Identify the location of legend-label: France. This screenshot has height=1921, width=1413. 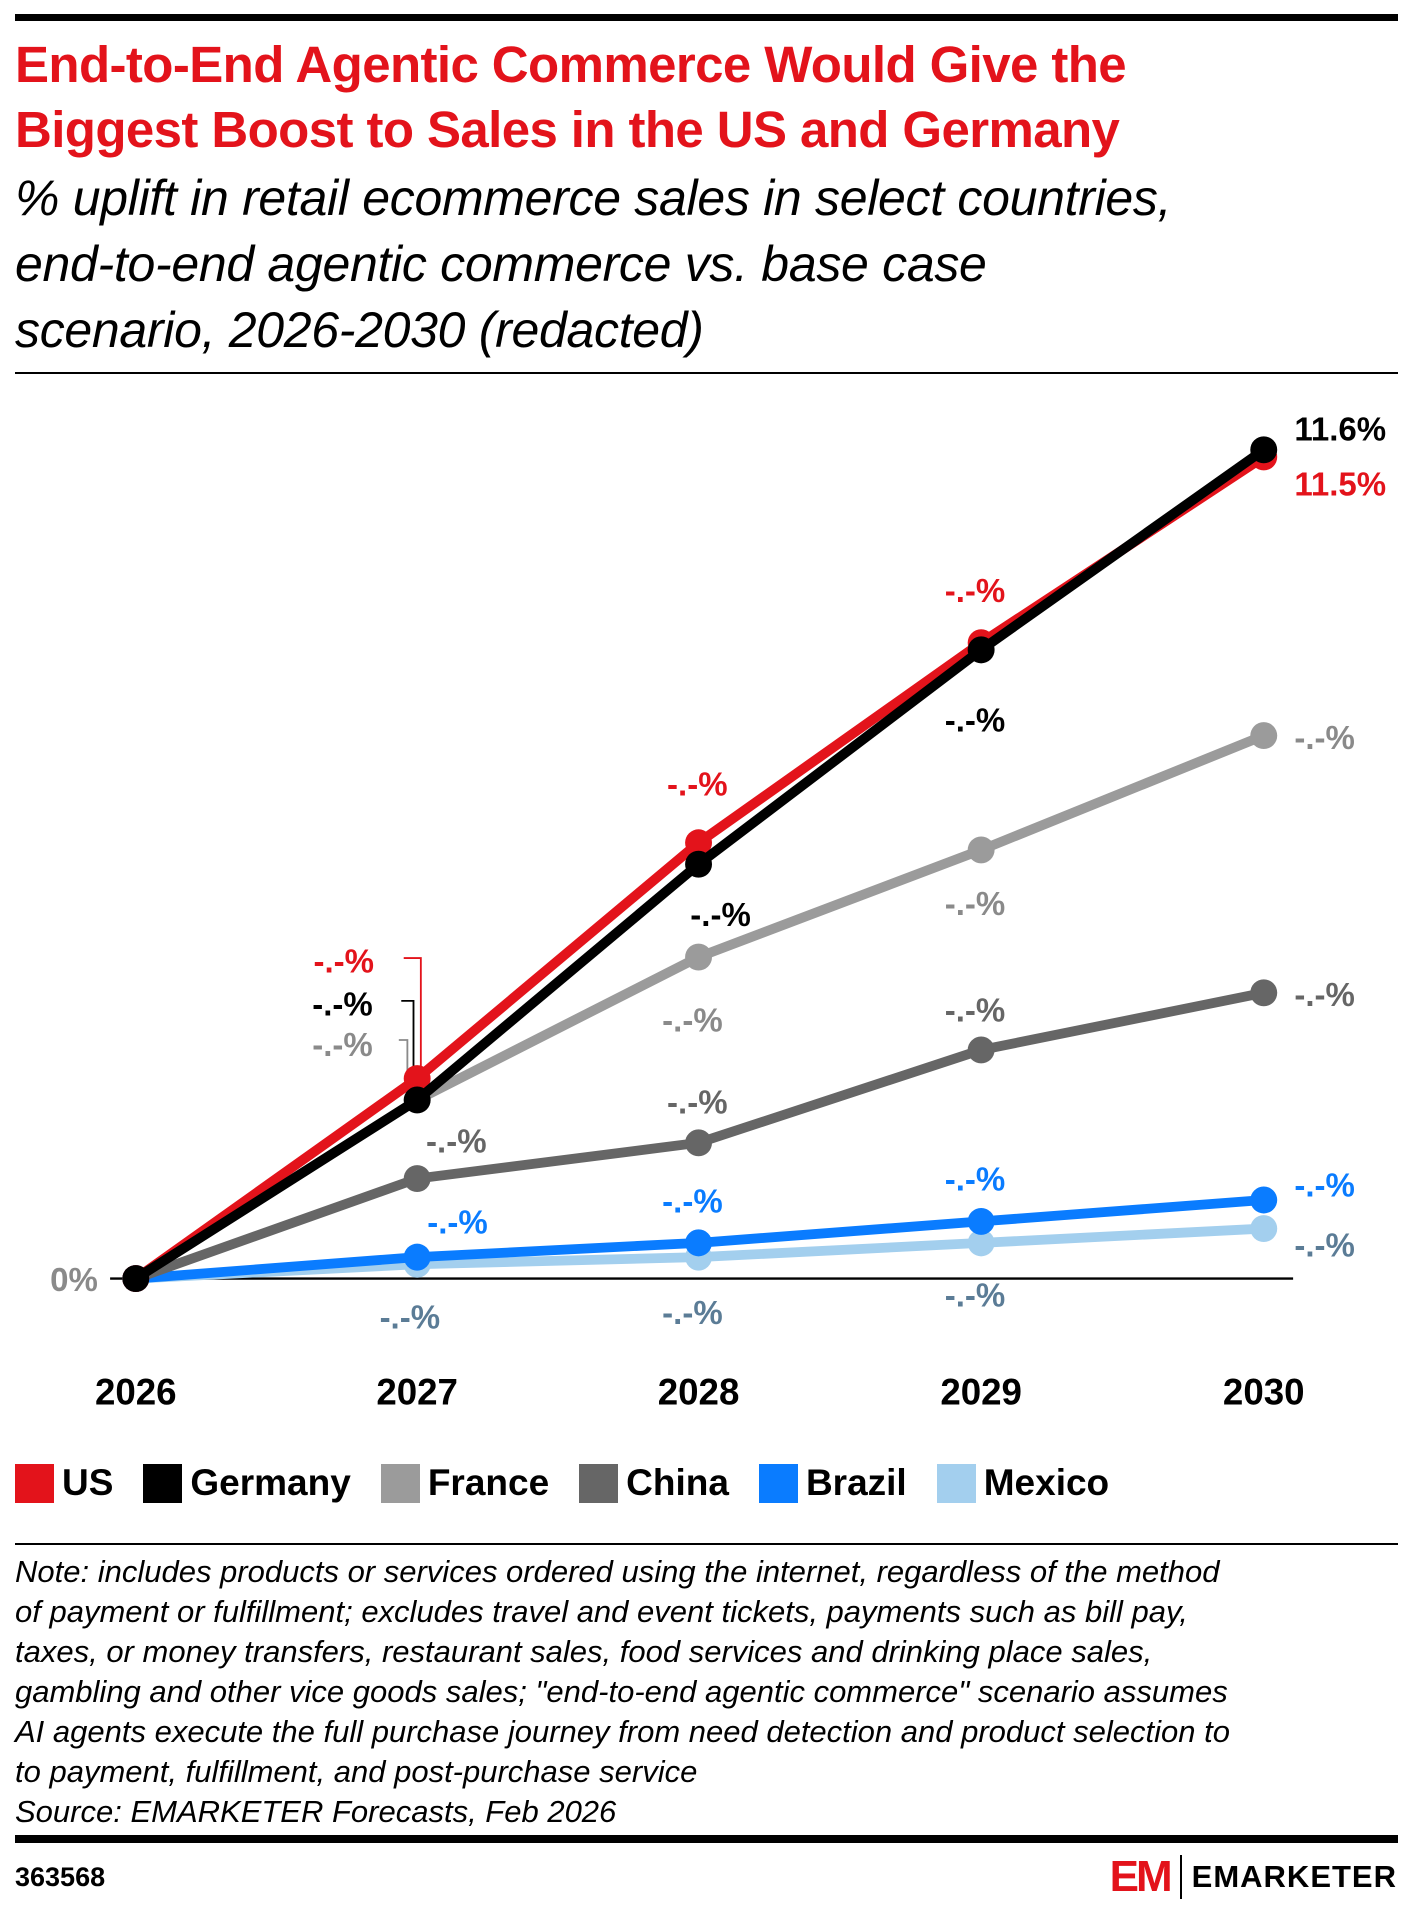
(488, 1482).